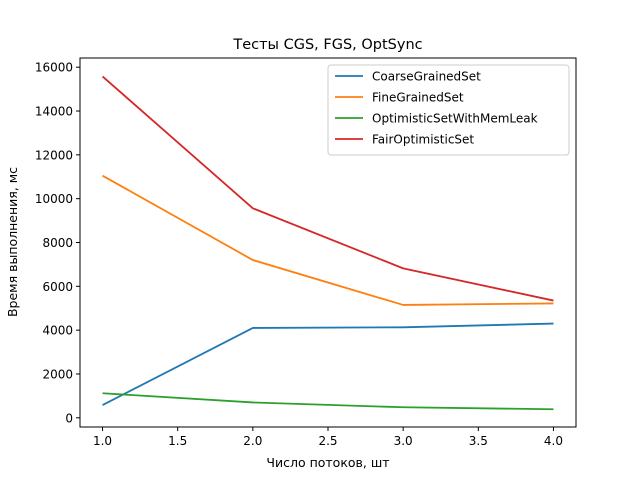  Describe the element at coordinates (553, 441) in the screenshot. I see `x-tick-label: 4.0` at that location.